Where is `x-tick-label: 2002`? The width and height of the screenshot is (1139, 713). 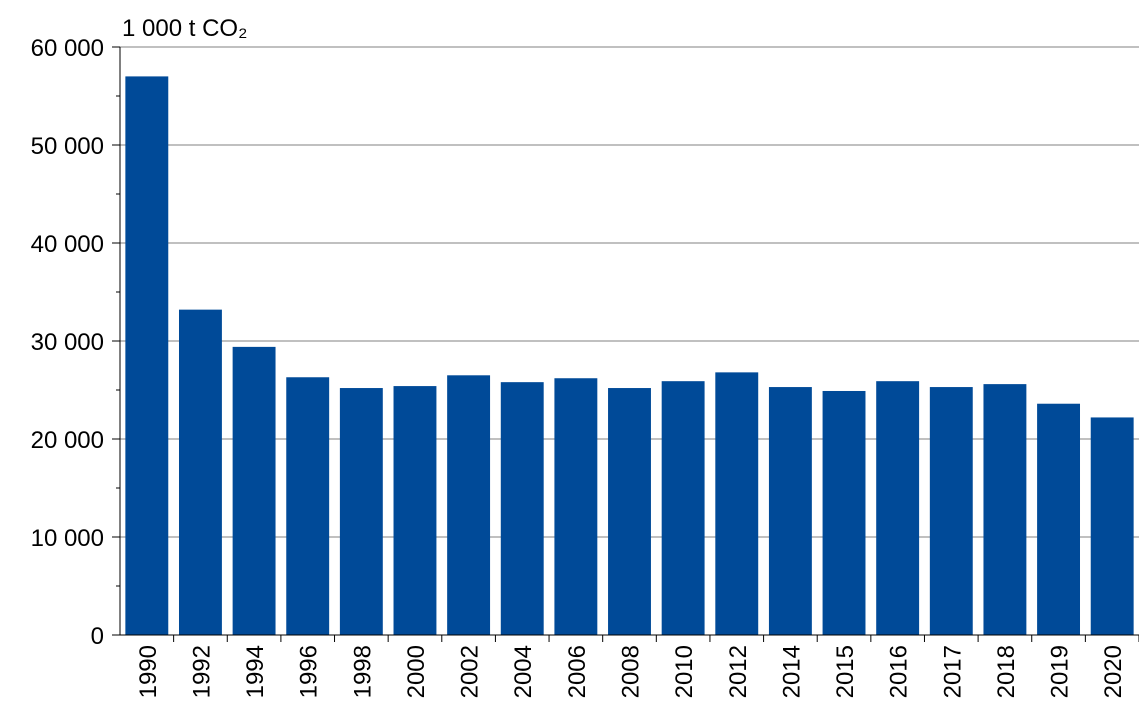
x-tick-label: 2002 is located at coordinates (470, 671).